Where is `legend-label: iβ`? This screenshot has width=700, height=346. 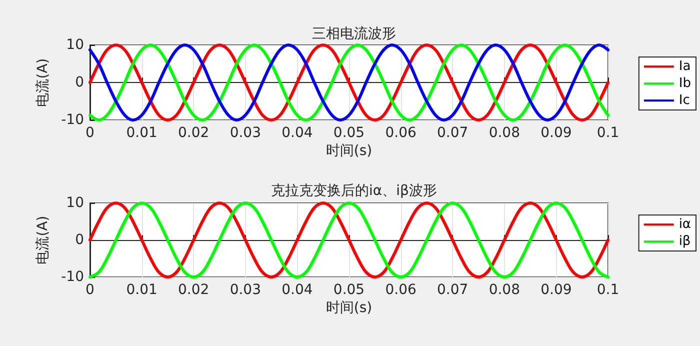
legend-label: iβ is located at coordinates (684, 241).